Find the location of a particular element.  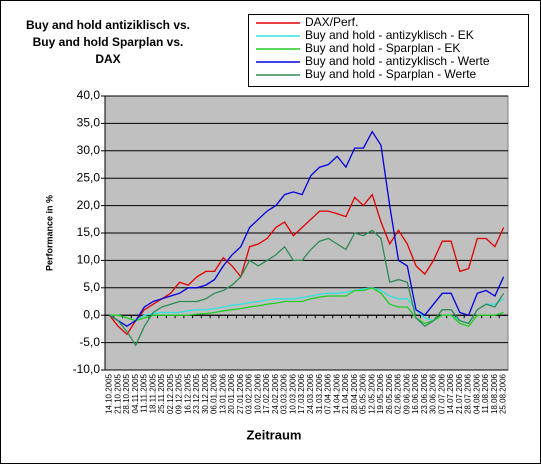

y-tick-label: 10,0 is located at coordinates (89, 260).